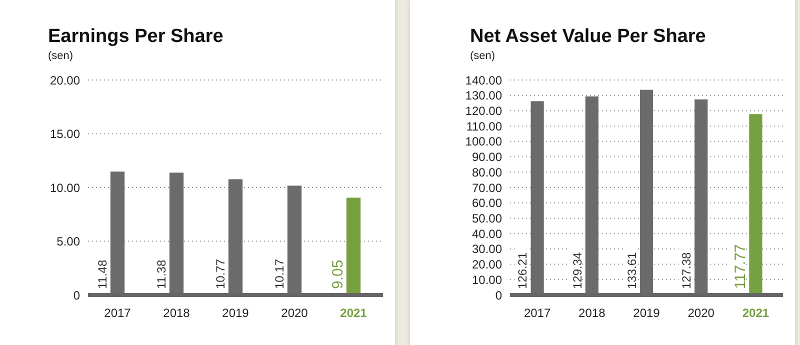 The height and width of the screenshot is (345, 800). Describe the element at coordinates (487, 172) in the screenshot. I see `y-tick-label: 80.00` at that location.